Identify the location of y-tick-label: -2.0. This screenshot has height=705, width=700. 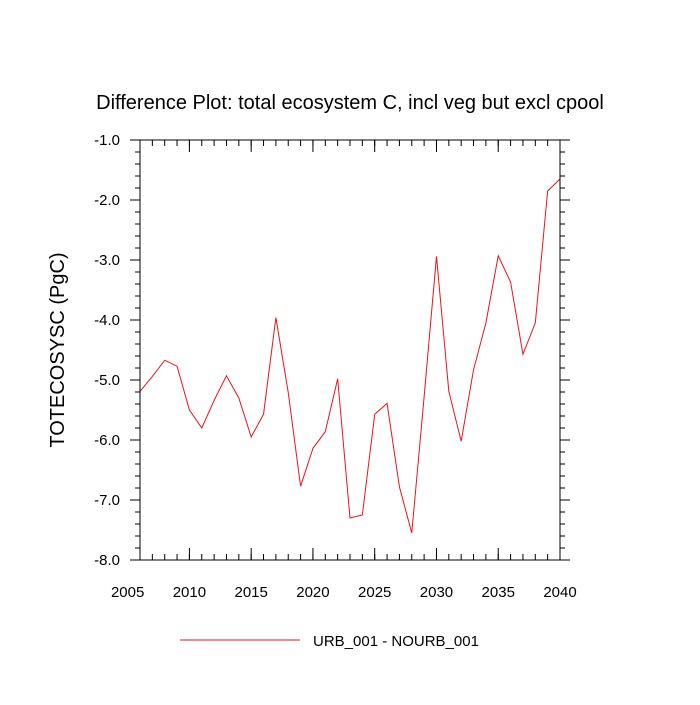
(107, 200).